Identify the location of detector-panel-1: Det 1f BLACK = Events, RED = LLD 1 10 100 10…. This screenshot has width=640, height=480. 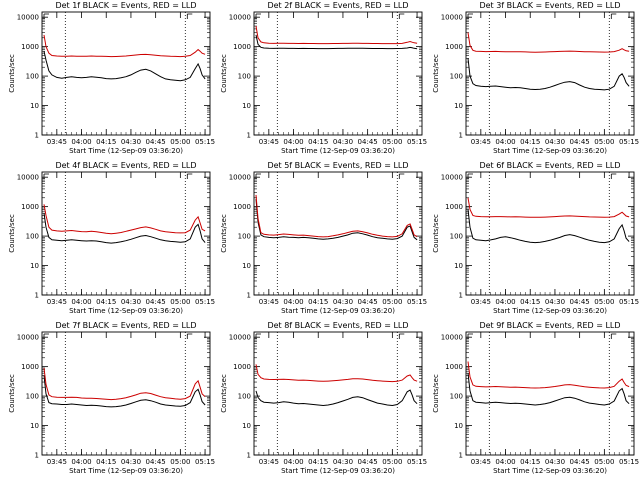
(111, 78).